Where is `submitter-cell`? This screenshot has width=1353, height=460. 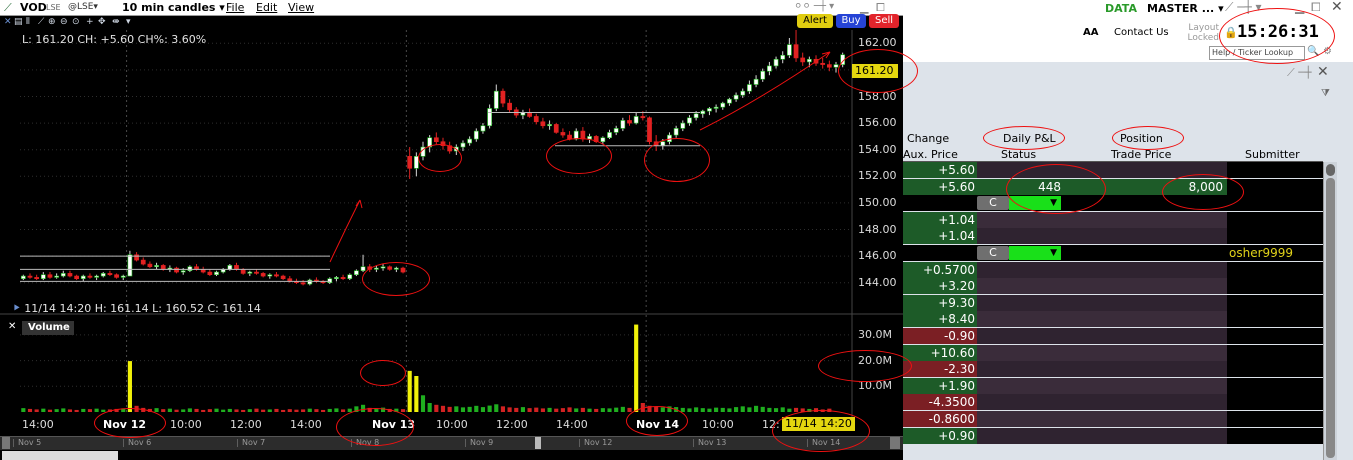 submitter-cell is located at coordinates (1275, 336).